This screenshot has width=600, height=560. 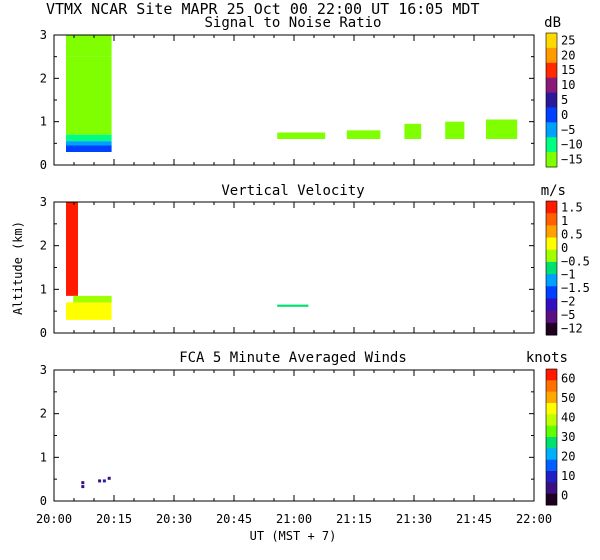 What do you see at coordinates (568, 302) in the screenshot?
I see `colorbar-label: −2` at bounding box center [568, 302].